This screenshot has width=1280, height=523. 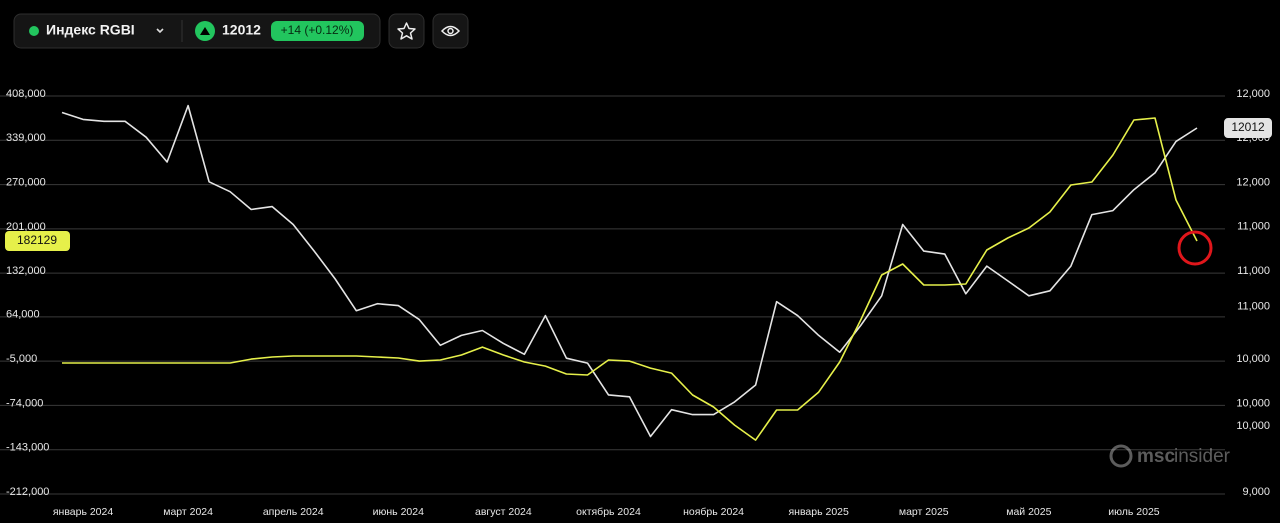 I want to click on last-value-label: 182129, so click(x=37, y=240).